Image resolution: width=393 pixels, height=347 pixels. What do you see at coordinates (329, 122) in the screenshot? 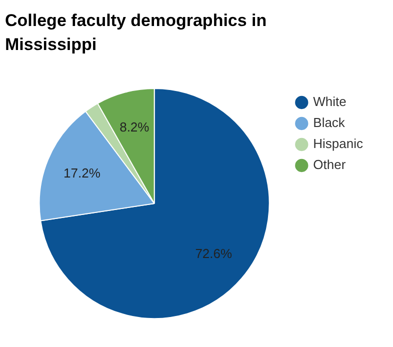
I see `legend-label: Black` at bounding box center [329, 122].